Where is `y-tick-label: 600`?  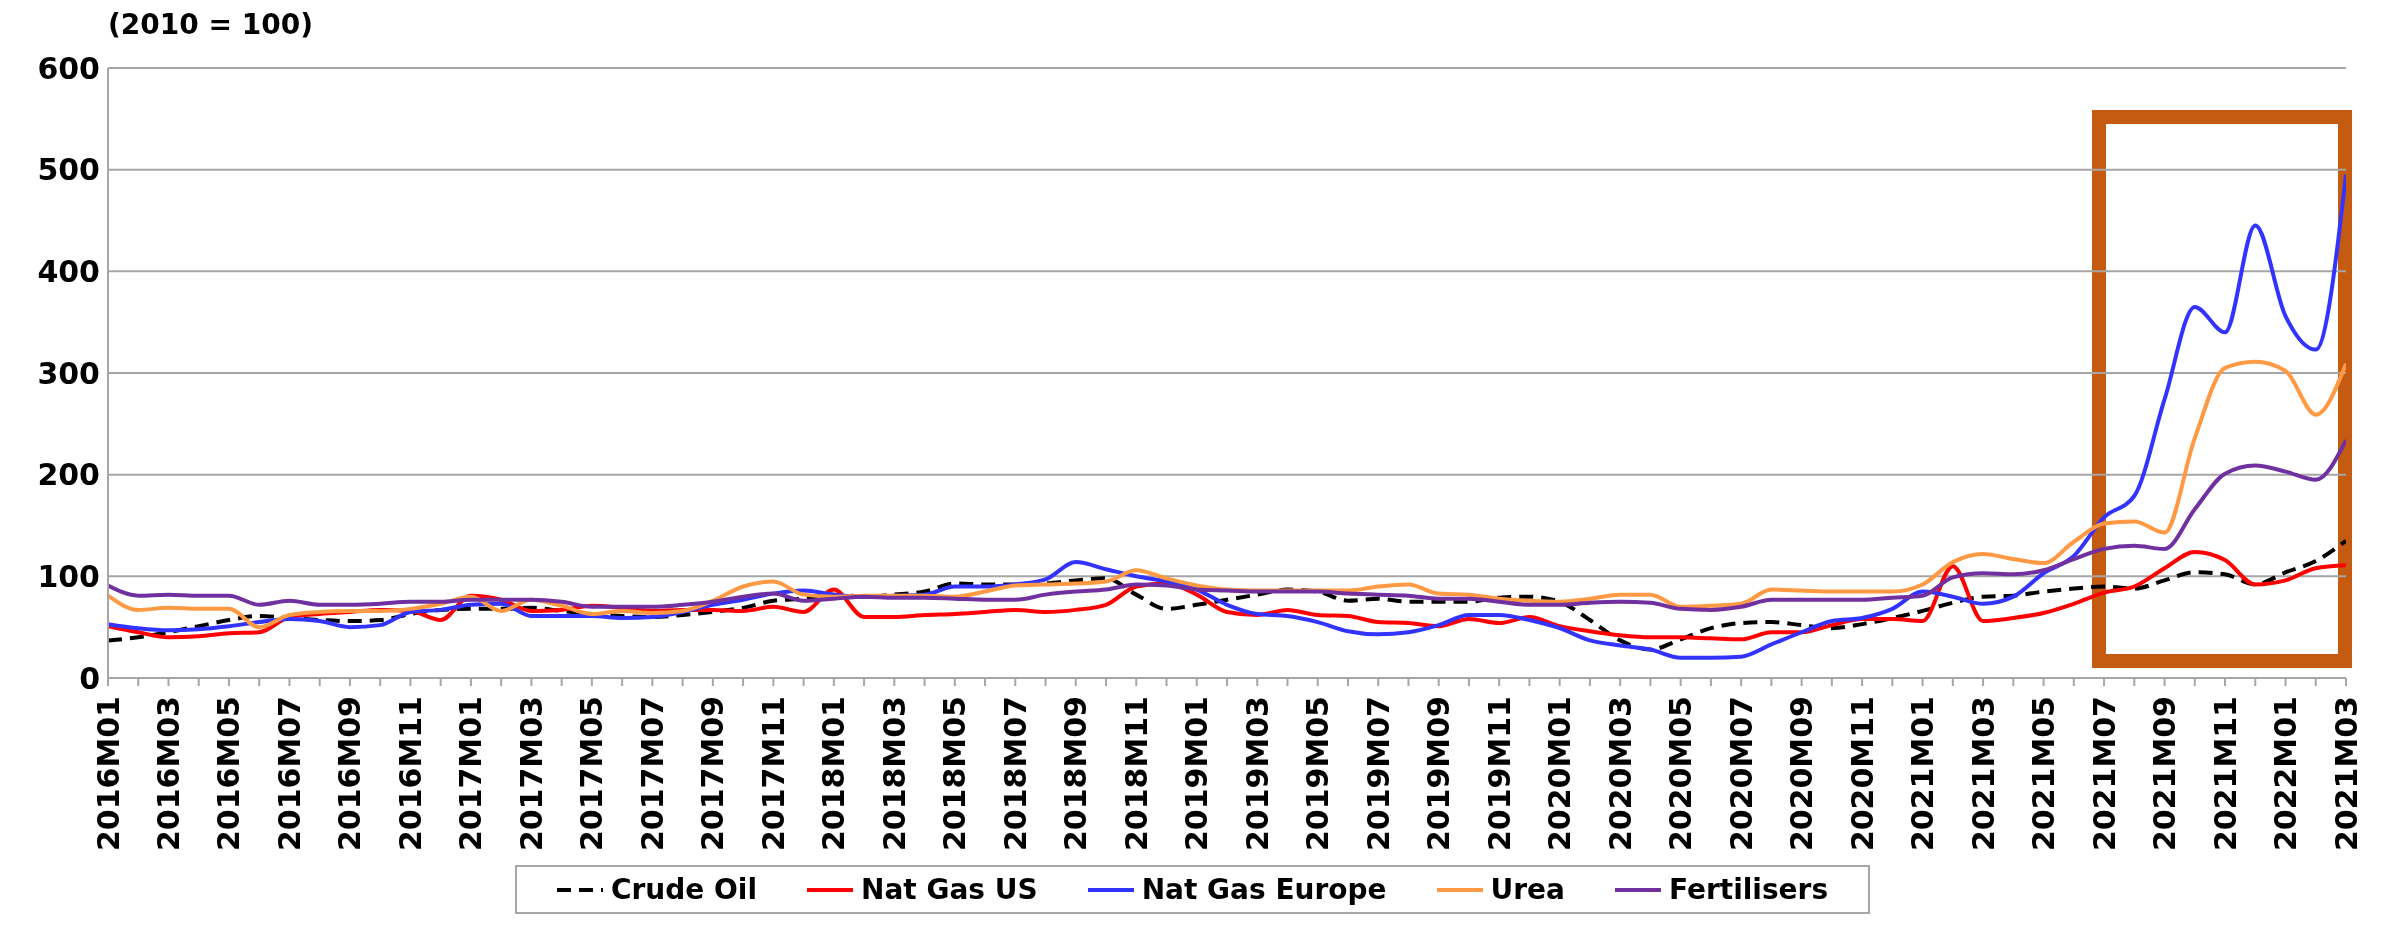 y-tick-label: 600 is located at coordinates (68, 68).